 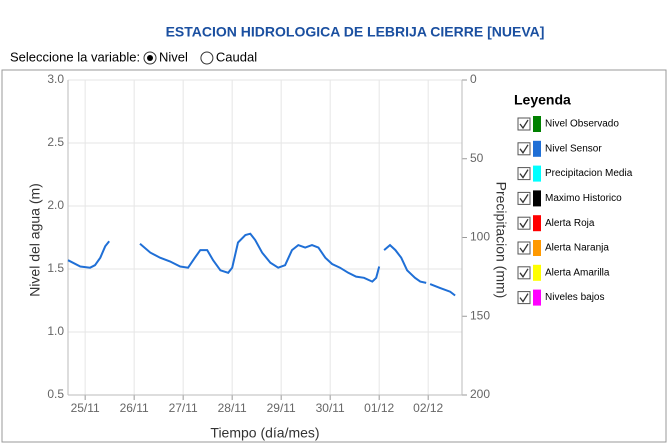 I want to click on y-tick-label: 2.5, so click(x=55, y=142).